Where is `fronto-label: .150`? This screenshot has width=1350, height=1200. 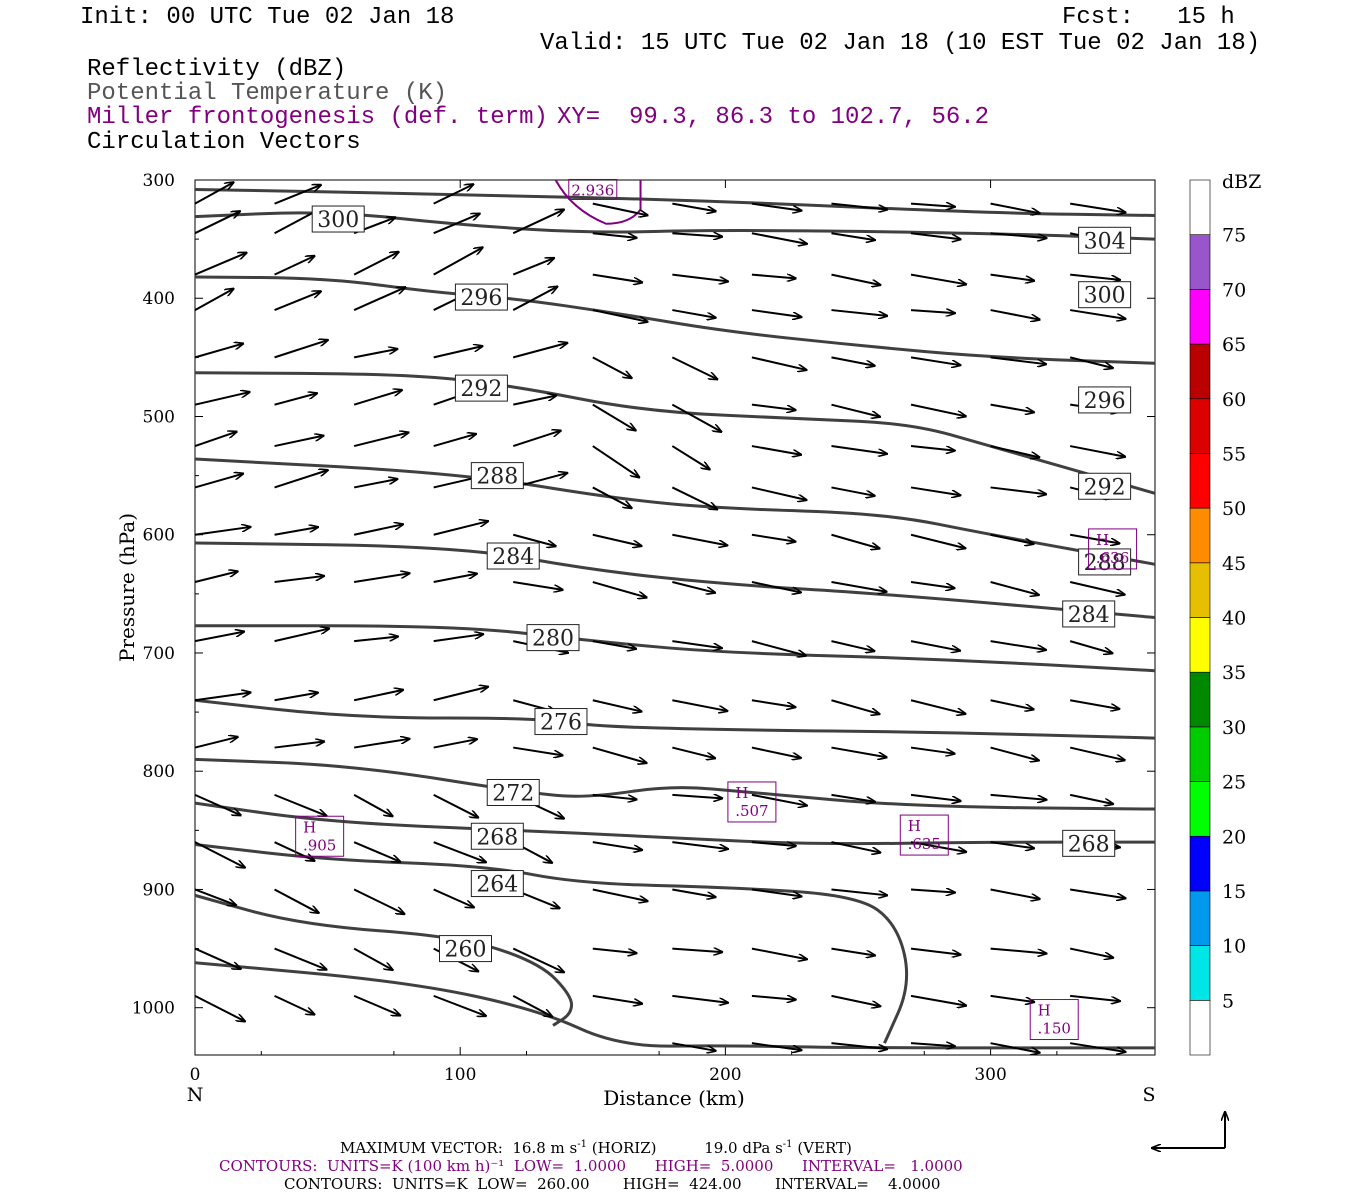
fronto-label: .150 is located at coordinates (1054, 1029).